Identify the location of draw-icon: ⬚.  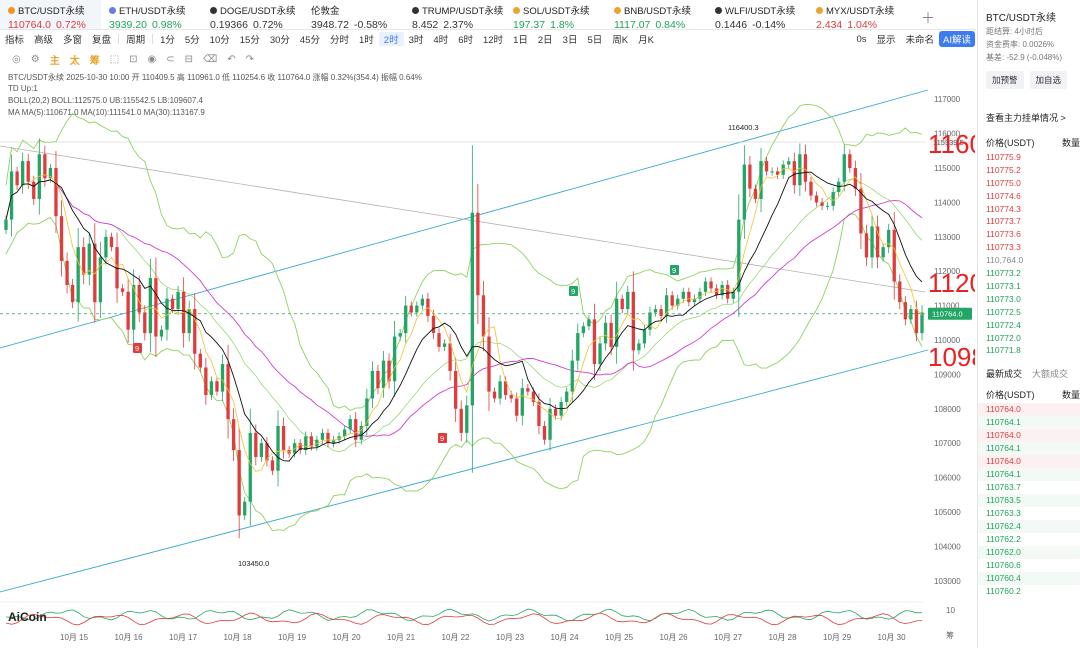
(114, 59).